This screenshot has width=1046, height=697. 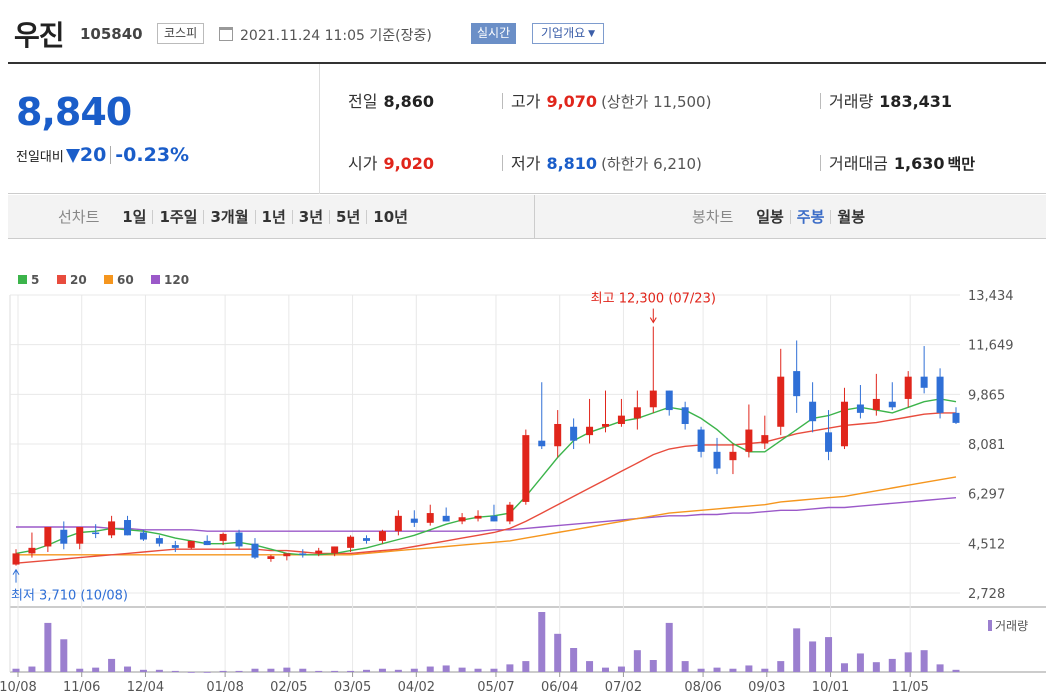 What do you see at coordinates (229, 217) in the screenshot?
I see `period-tab-line_items-2: 3개월` at bounding box center [229, 217].